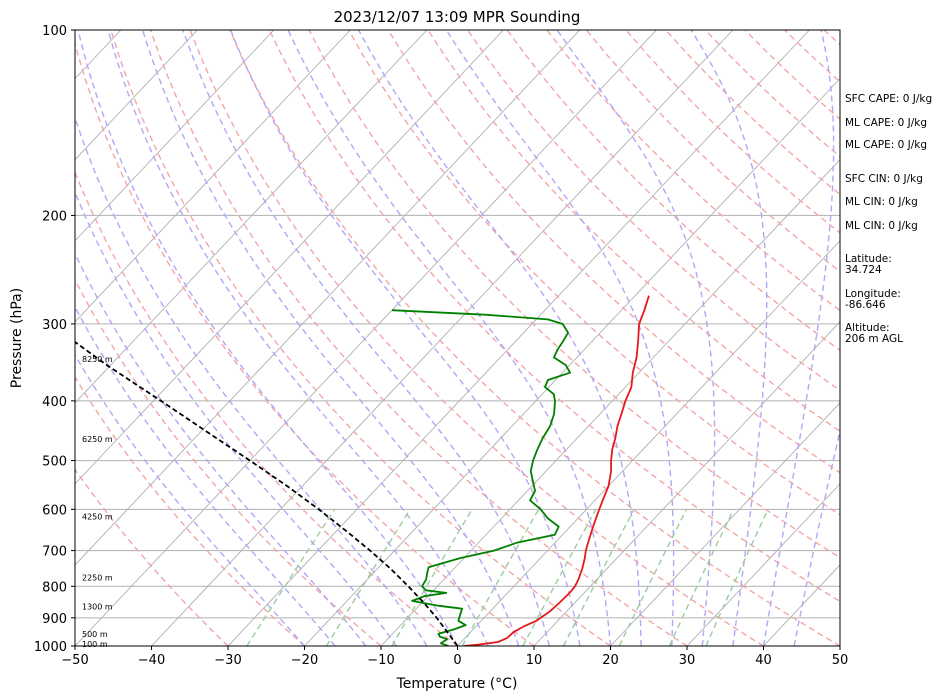  What do you see at coordinates (304, 660) in the screenshot?
I see `x-tick-label: −20` at bounding box center [304, 660].